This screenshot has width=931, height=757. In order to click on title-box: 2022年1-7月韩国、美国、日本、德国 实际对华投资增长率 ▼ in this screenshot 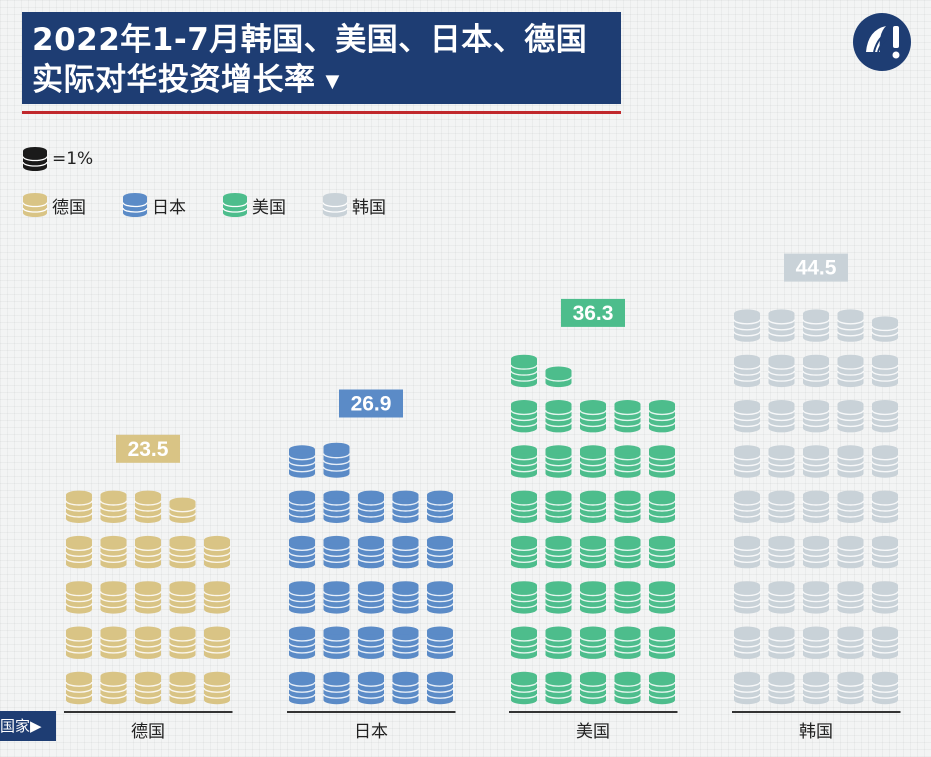, I will do `click(321, 58)`.